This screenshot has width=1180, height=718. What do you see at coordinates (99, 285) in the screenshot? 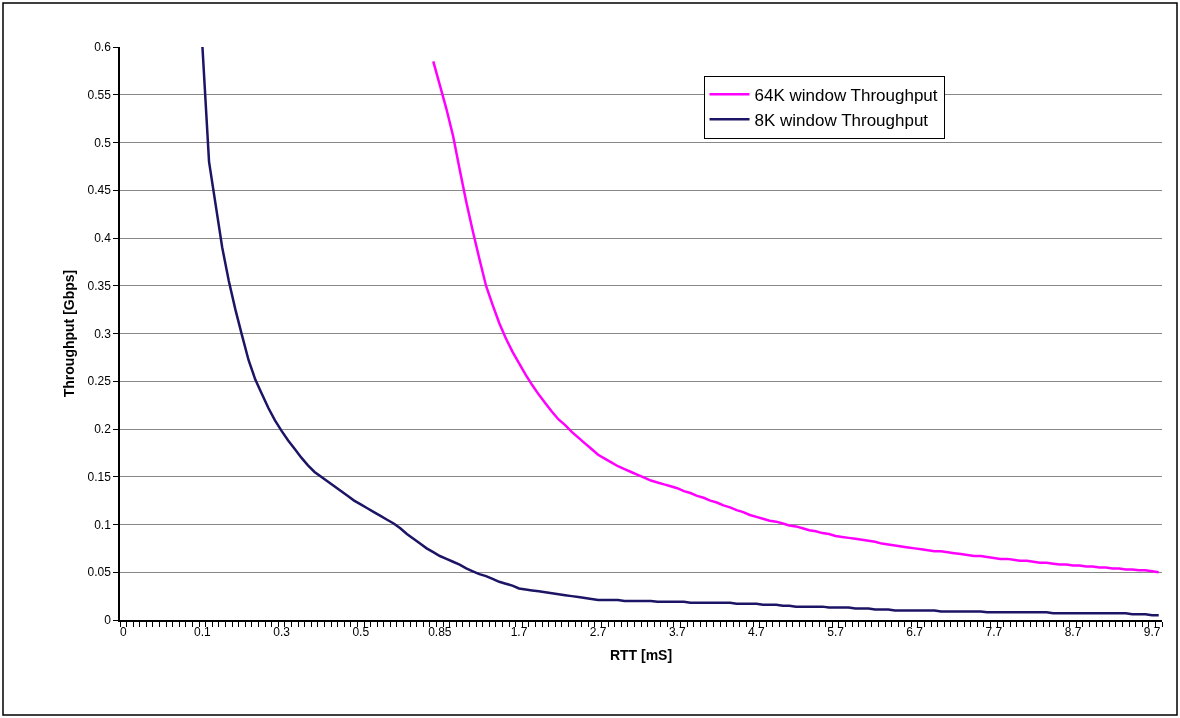
I see `y-tick-label: 0.35` at bounding box center [99, 285].